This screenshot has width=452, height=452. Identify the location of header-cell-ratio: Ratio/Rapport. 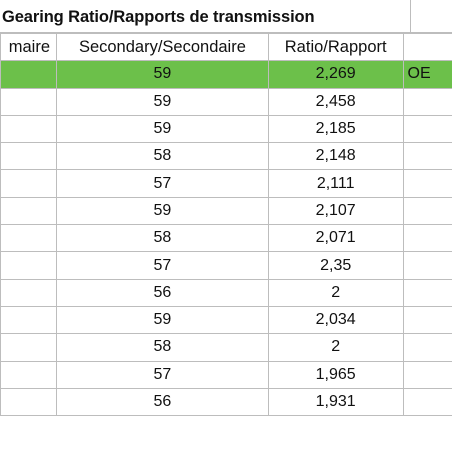
(335, 47).